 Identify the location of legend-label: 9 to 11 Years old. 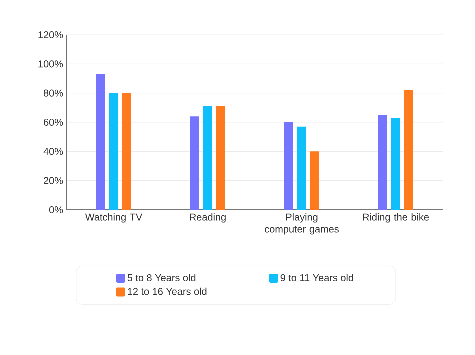
(317, 278).